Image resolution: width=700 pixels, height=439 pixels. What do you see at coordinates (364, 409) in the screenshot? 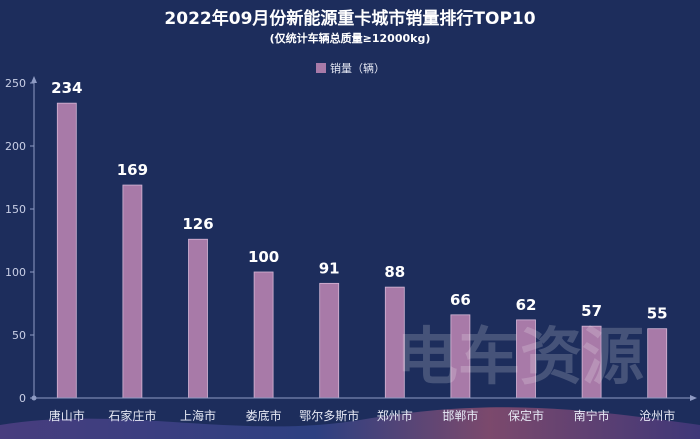
I see `x-axis: 唐山市 石家庄市 上海市 娄底市 鄂尔多斯市 郑州市 邯郸市 保定市 南宁市 沧州市` at bounding box center [364, 409].